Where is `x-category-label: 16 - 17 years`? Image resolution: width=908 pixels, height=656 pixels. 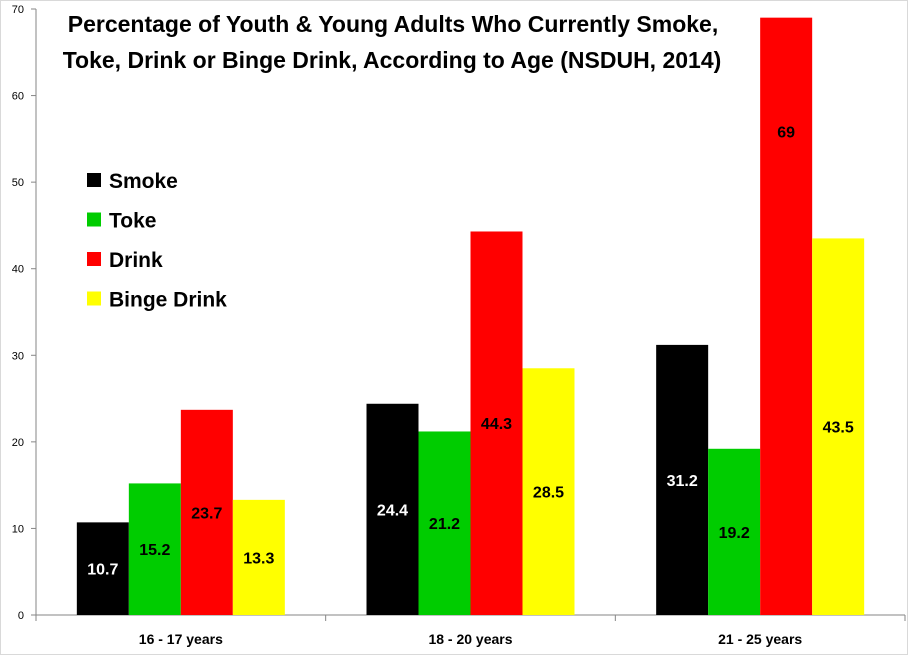 x-category-label: 16 - 17 years is located at coordinates (181, 639).